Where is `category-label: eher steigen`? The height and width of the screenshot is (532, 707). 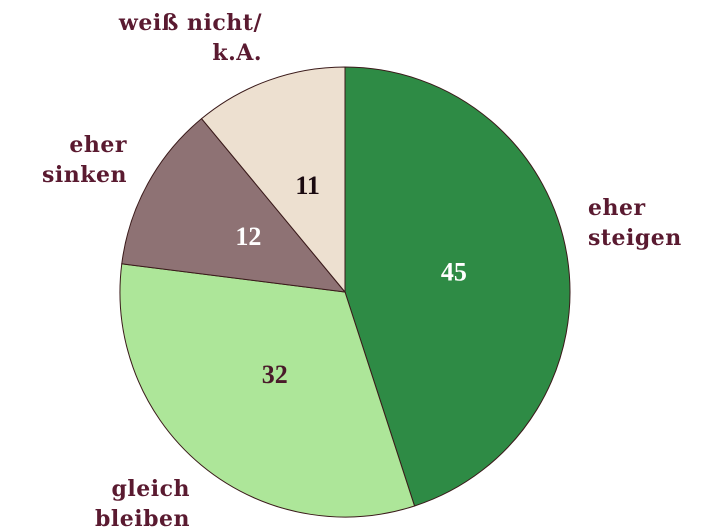
category-label: eher steigen is located at coordinates (635, 223).